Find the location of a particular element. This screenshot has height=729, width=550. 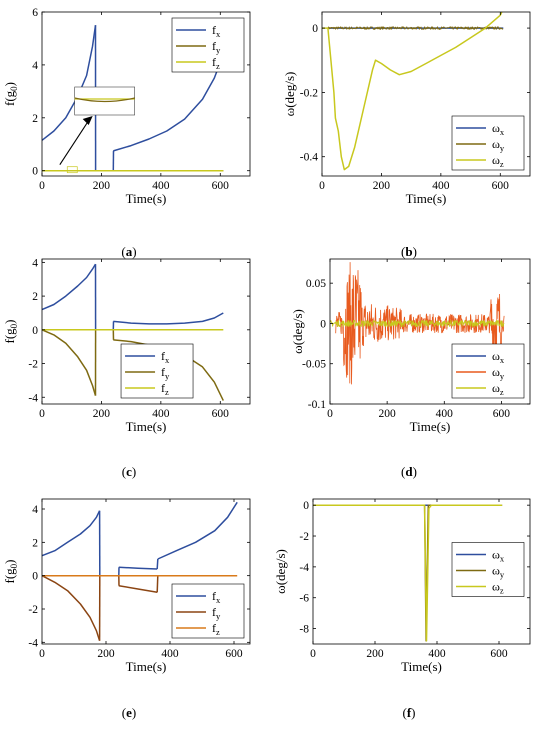

caption-b: (b) is located at coordinates (409, 252).